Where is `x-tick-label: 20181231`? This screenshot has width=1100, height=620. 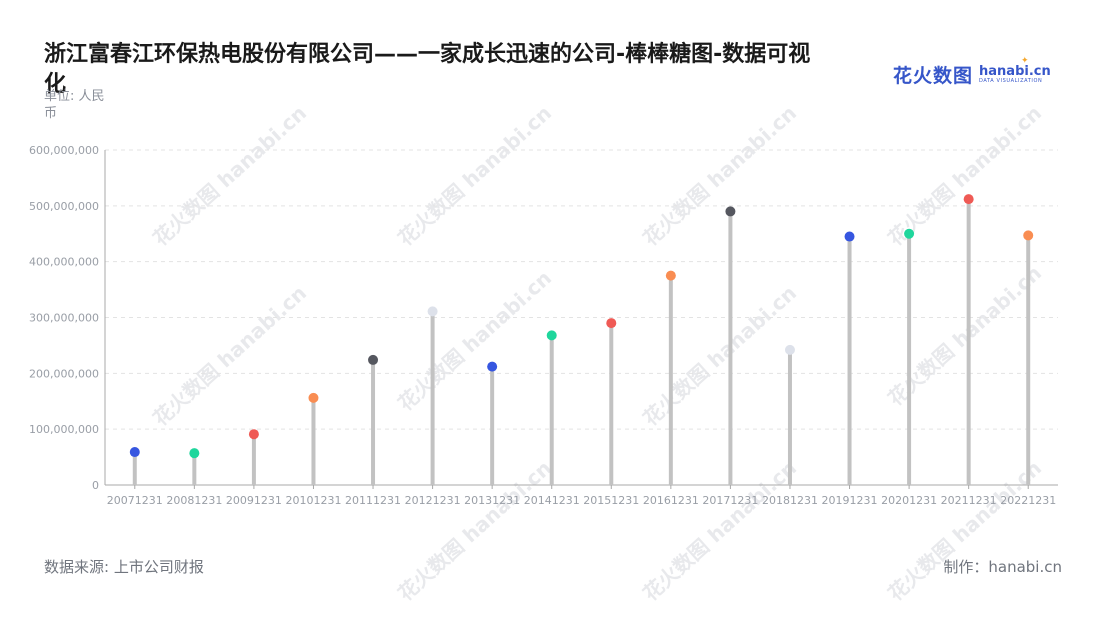 x-tick-label: 20181231 is located at coordinates (790, 500).